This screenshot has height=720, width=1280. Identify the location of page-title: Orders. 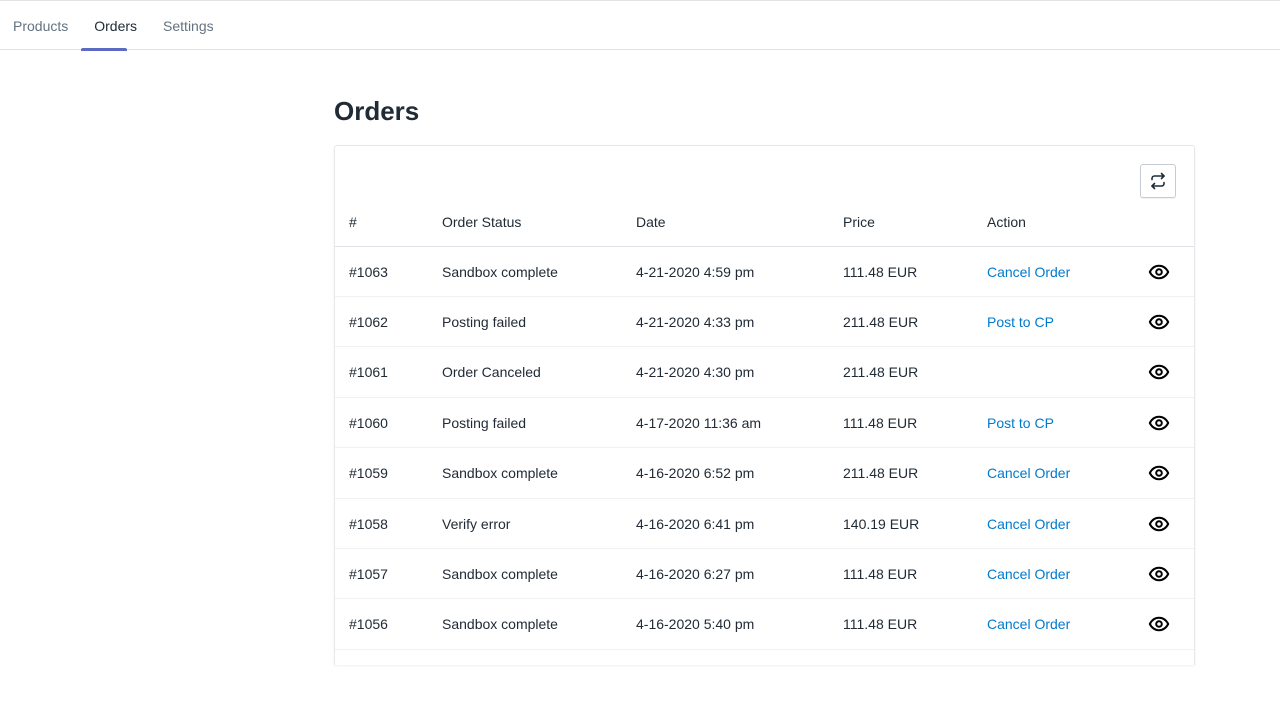
(377, 111).